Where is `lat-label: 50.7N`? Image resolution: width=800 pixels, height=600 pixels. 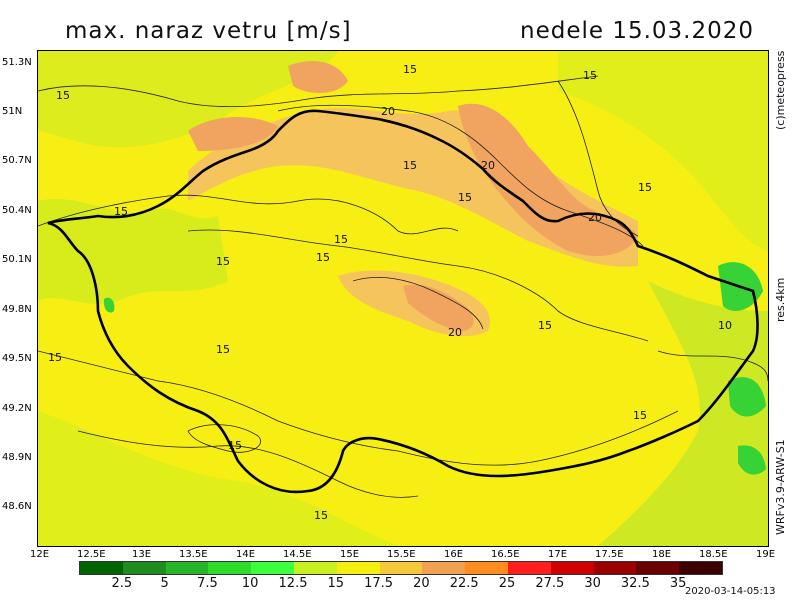 lat-label: 50.7N is located at coordinates (17, 160).